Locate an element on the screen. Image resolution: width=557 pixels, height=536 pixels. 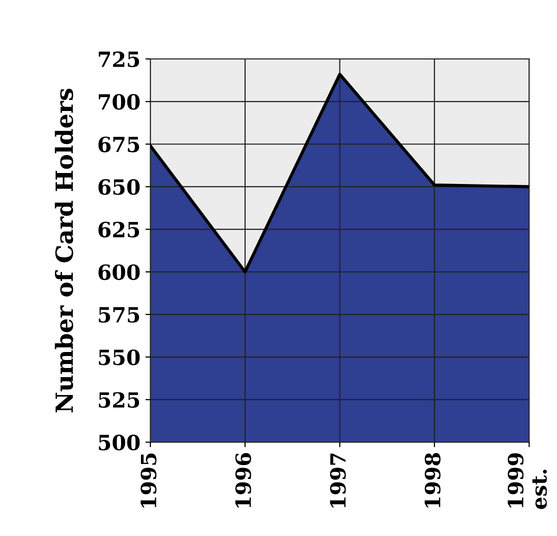
y-tick-label: 675 is located at coordinates (119, 144).